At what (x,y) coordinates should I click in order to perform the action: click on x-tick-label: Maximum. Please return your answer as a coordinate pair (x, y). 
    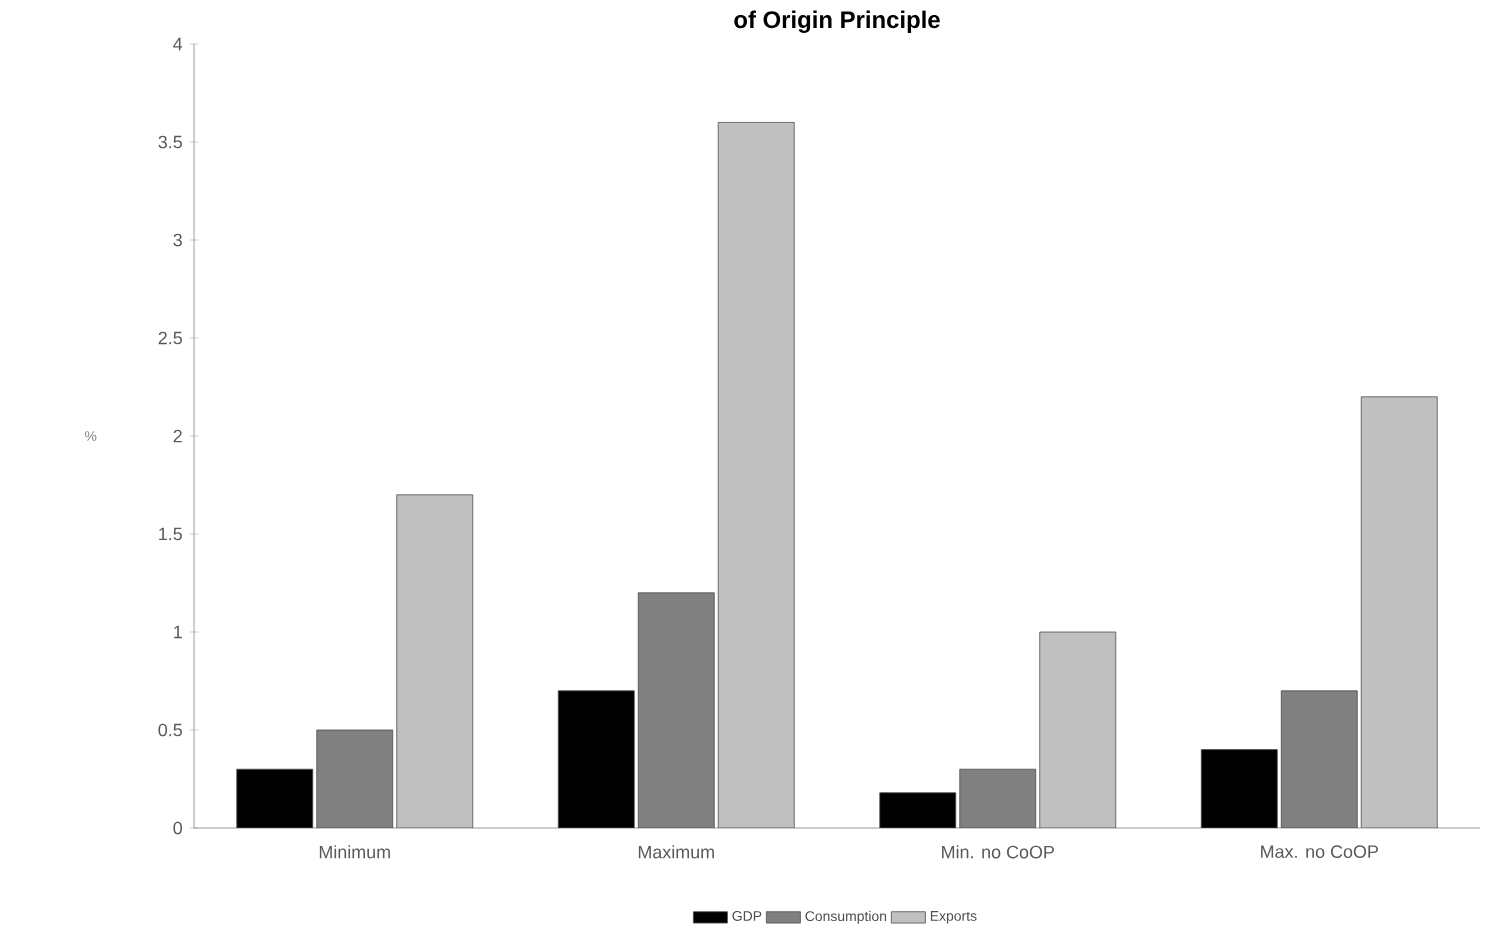
    Looking at the image, I should click on (676, 852).